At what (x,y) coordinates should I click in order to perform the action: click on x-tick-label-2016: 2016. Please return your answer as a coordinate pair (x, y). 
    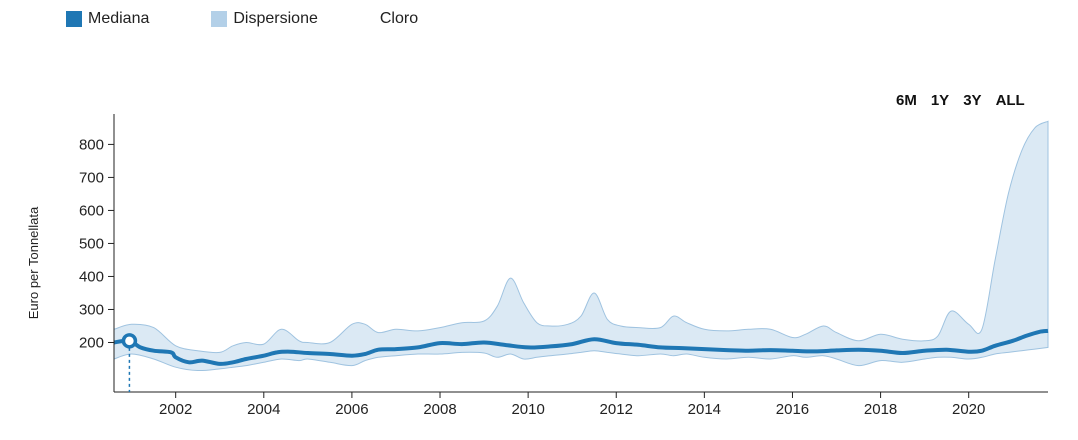
    Looking at the image, I should click on (792, 409).